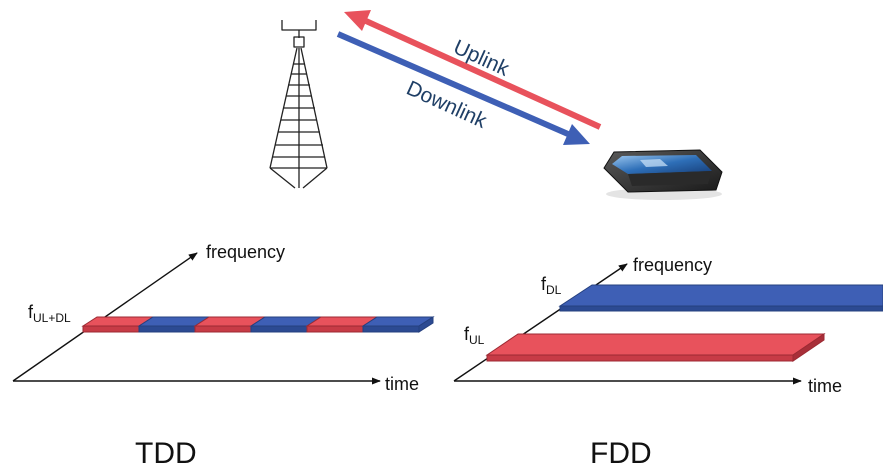  Describe the element at coordinates (298, 104) in the screenshot. I see `cell-tower-icon` at that location.